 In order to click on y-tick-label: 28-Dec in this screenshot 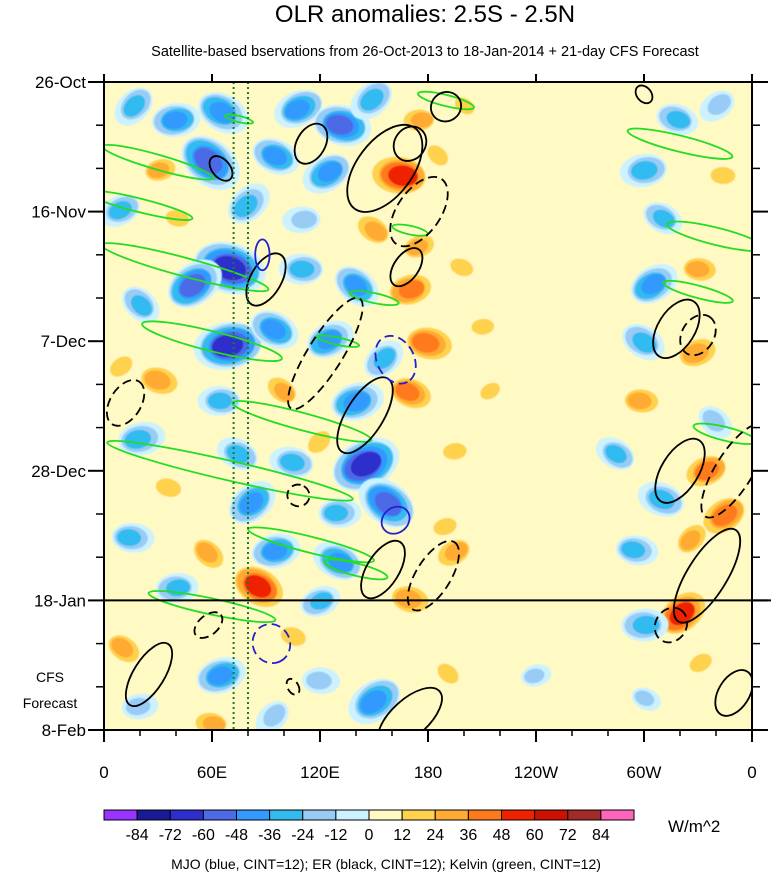, I will do `click(58, 471)`.